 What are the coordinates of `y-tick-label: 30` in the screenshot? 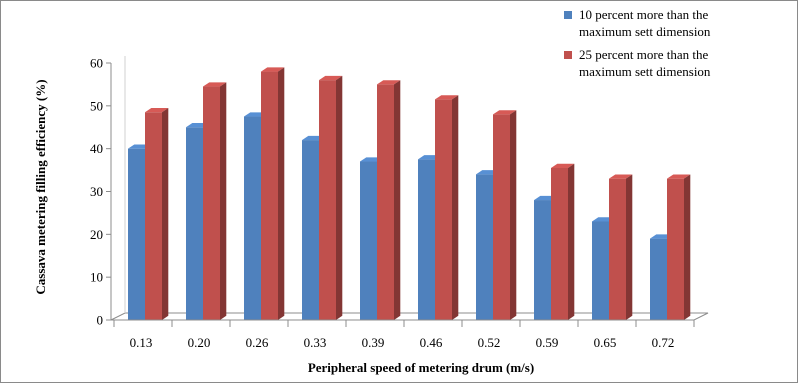 It's located at (96, 191).